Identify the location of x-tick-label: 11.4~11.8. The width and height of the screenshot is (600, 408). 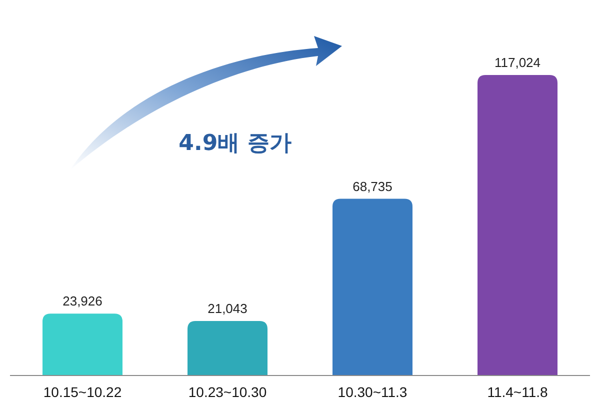
(517, 392).